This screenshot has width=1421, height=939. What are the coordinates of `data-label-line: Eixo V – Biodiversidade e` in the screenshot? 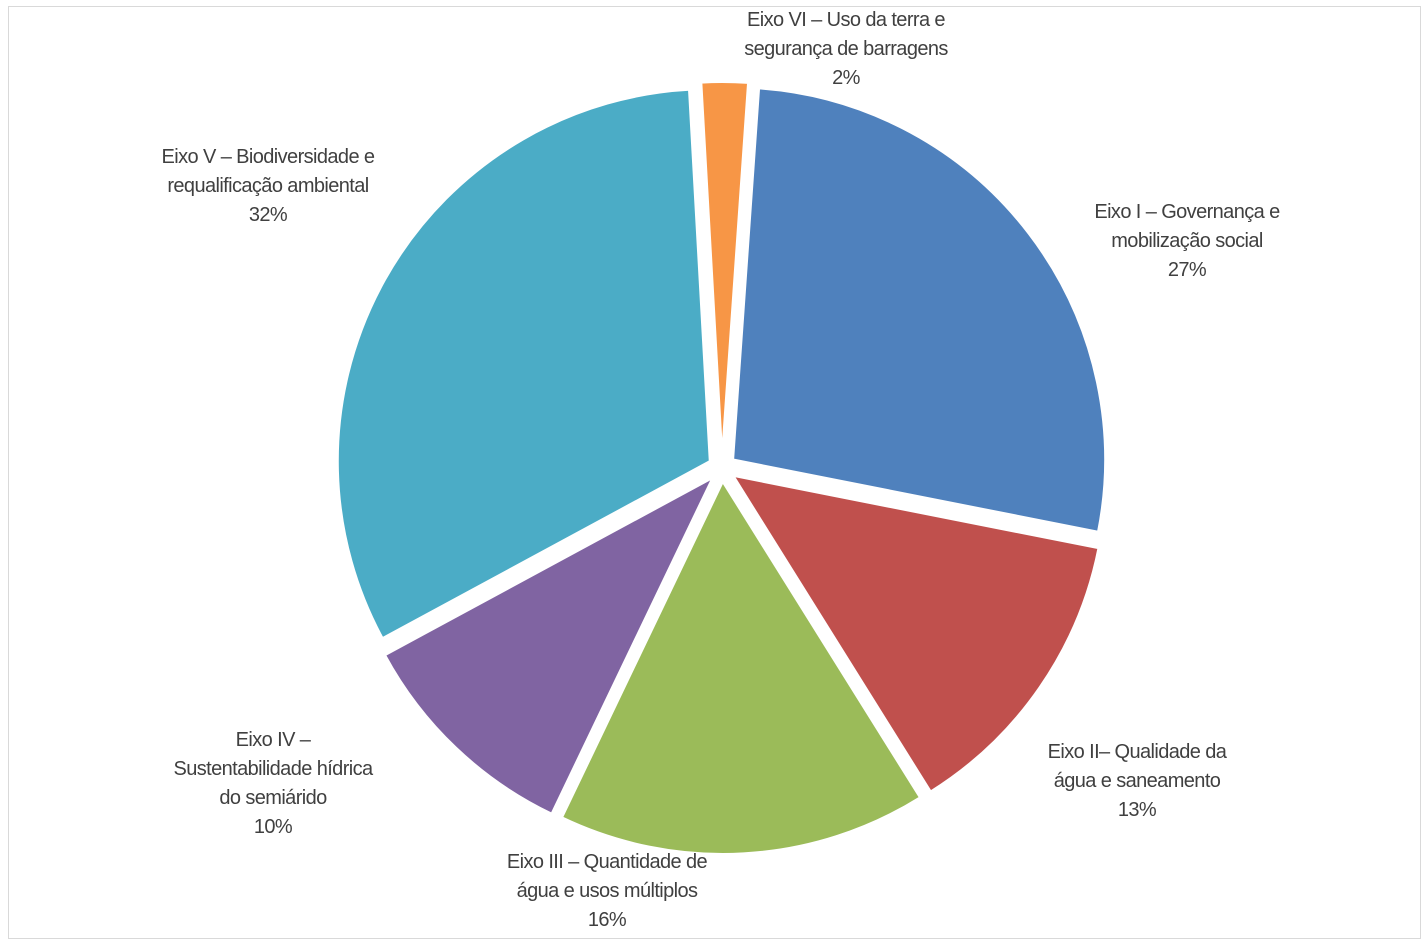 It's located at (268, 157).